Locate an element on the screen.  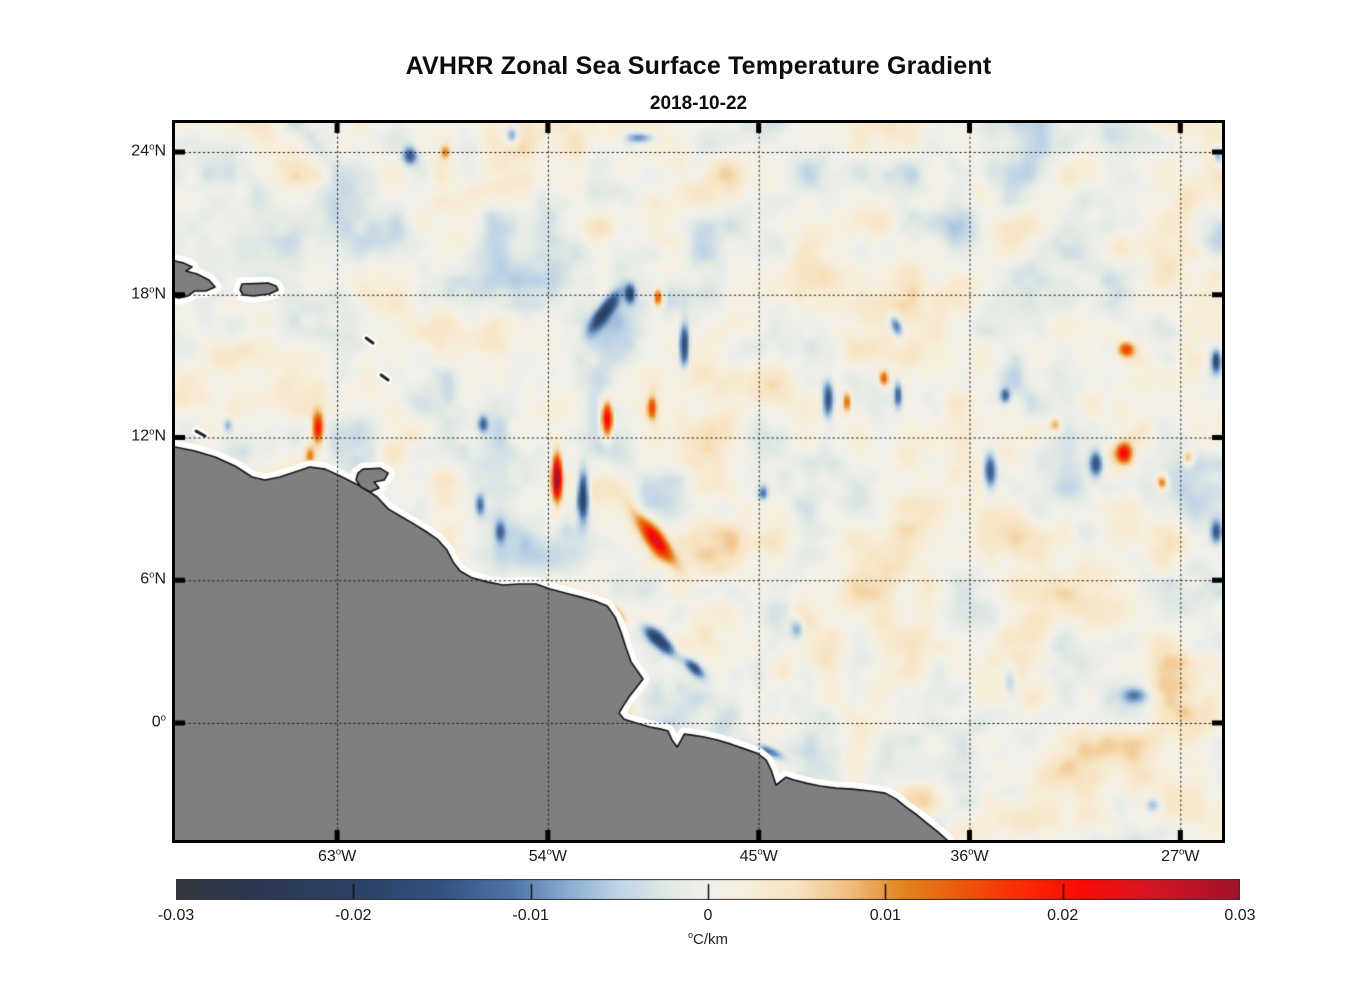
x-axis-tick-label: 27oW is located at coordinates (1180, 855).